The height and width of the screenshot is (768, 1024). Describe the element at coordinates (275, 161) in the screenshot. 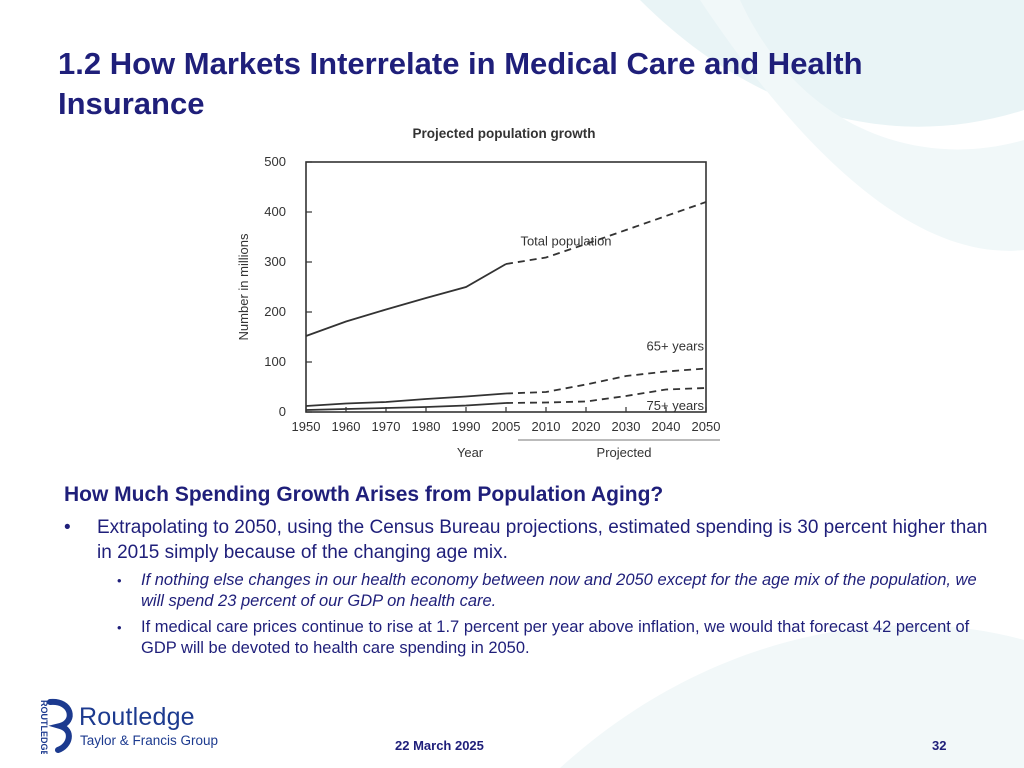

I see `y-tick-label: 500` at that location.